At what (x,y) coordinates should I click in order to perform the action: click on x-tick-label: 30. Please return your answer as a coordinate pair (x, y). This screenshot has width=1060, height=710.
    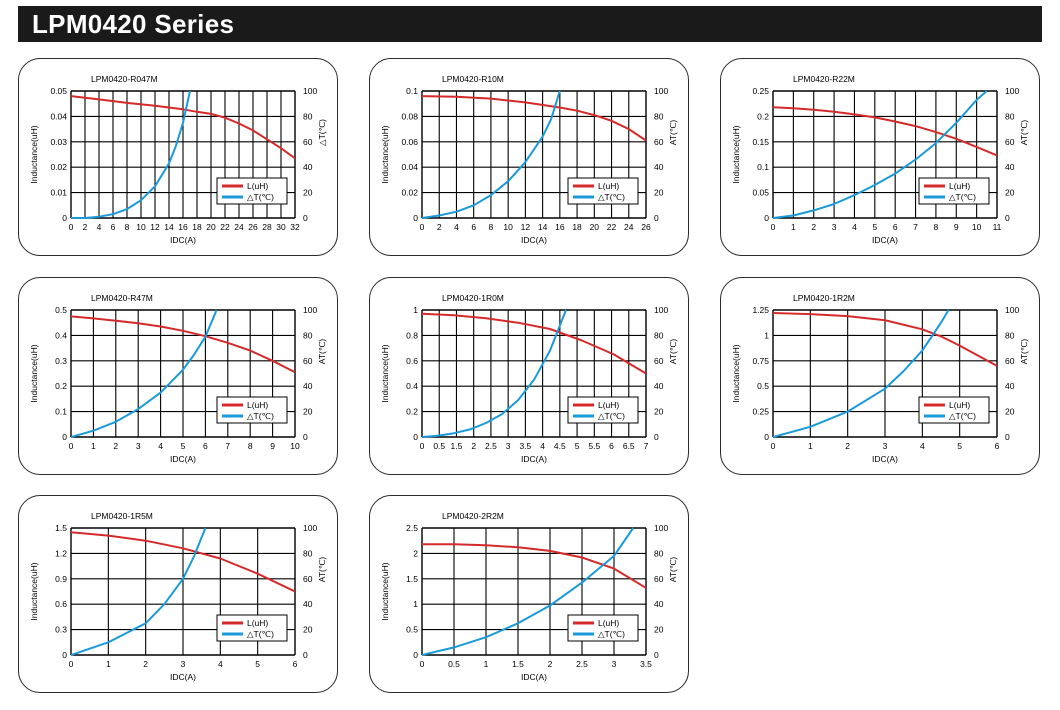
    Looking at the image, I should click on (281, 227).